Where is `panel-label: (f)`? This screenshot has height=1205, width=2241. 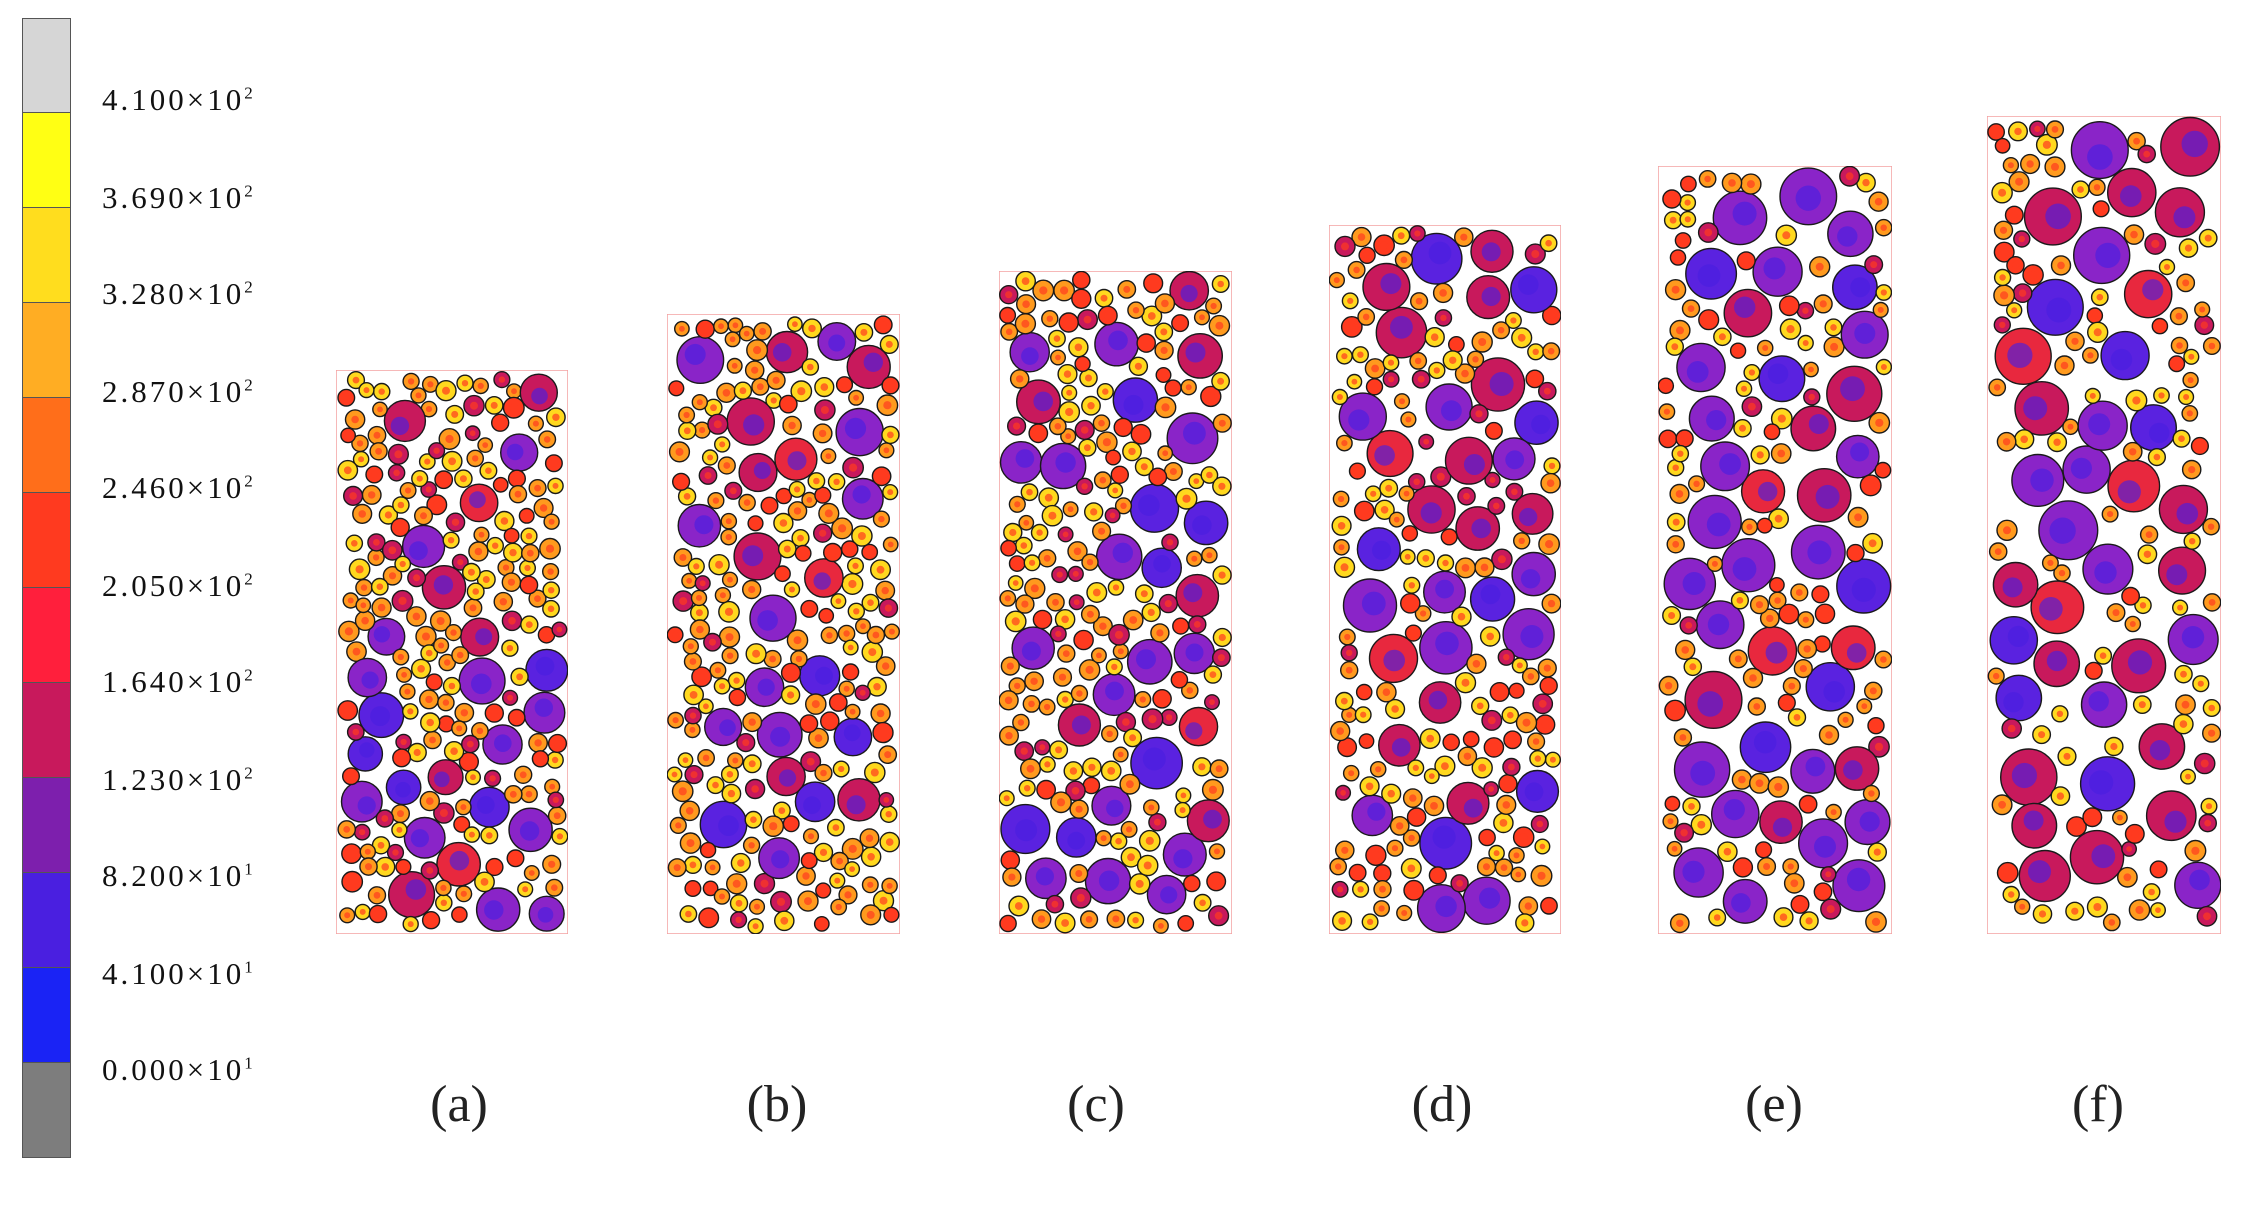 panel-label: (f) is located at coordinates (2098, 1104).